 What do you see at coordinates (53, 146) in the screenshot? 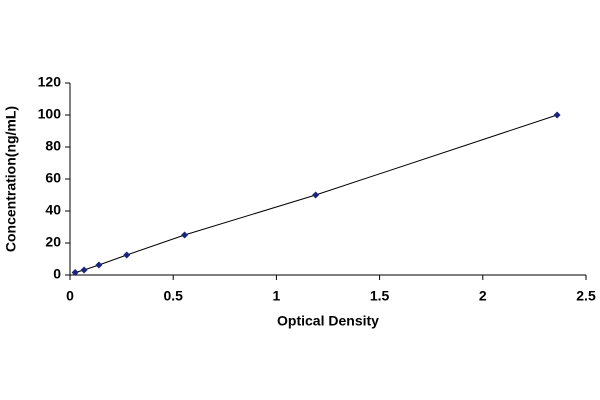
I see `y-tick-label: 80` at bounding box center [53, 146].